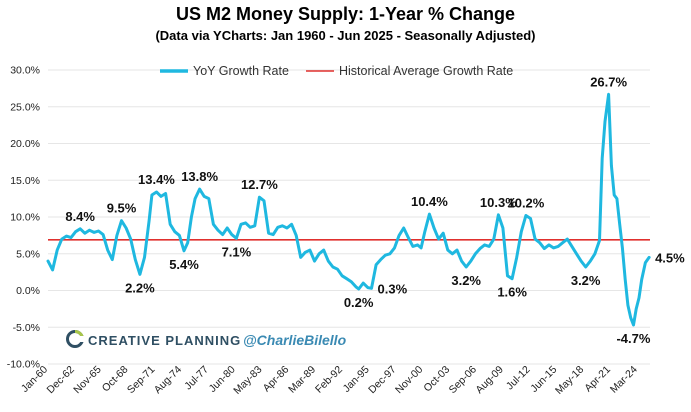  Describe the element at coordinates (237, 251) in the screenshot. I see `data-label: 7.1%` at that location.